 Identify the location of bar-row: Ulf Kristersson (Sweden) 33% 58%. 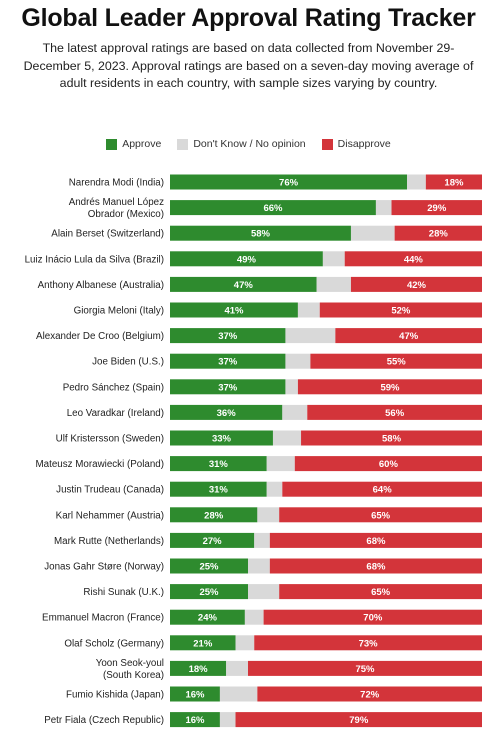
(269, 438).